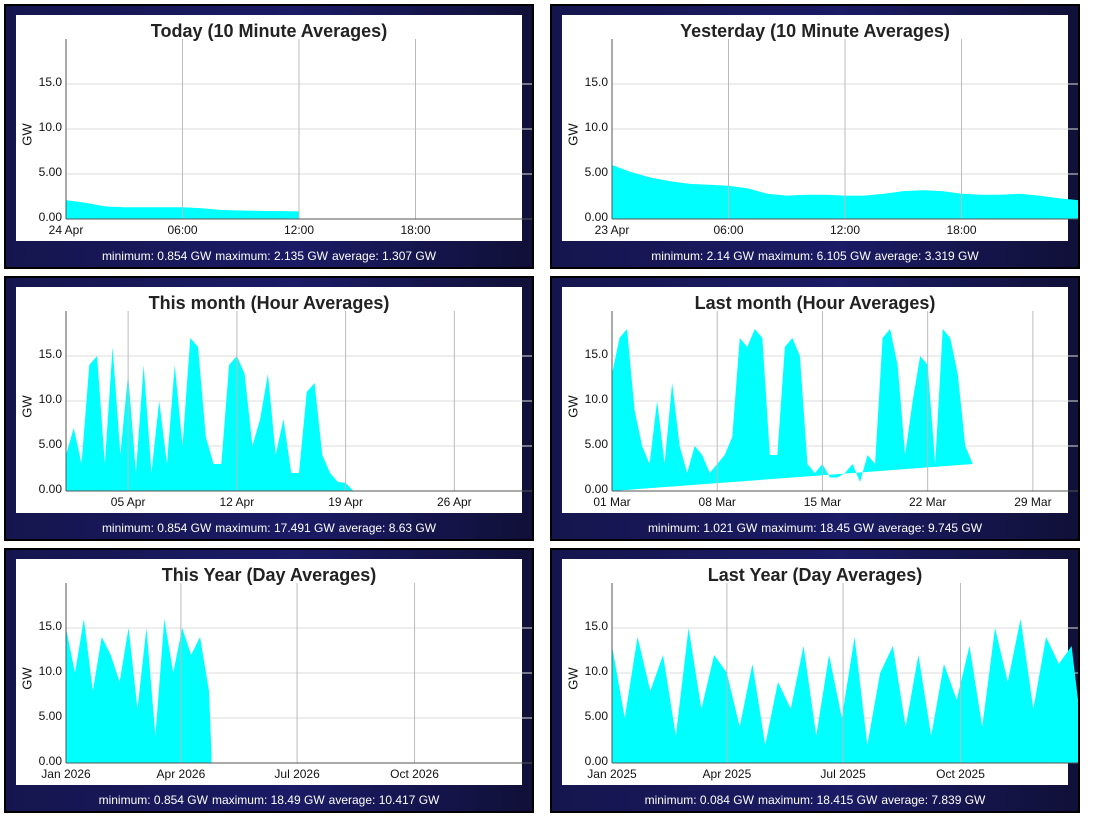 The height and width of the screenshot is (819, 1095). I want to click on x-tick-label: 08 Mar, so click(717, 502).